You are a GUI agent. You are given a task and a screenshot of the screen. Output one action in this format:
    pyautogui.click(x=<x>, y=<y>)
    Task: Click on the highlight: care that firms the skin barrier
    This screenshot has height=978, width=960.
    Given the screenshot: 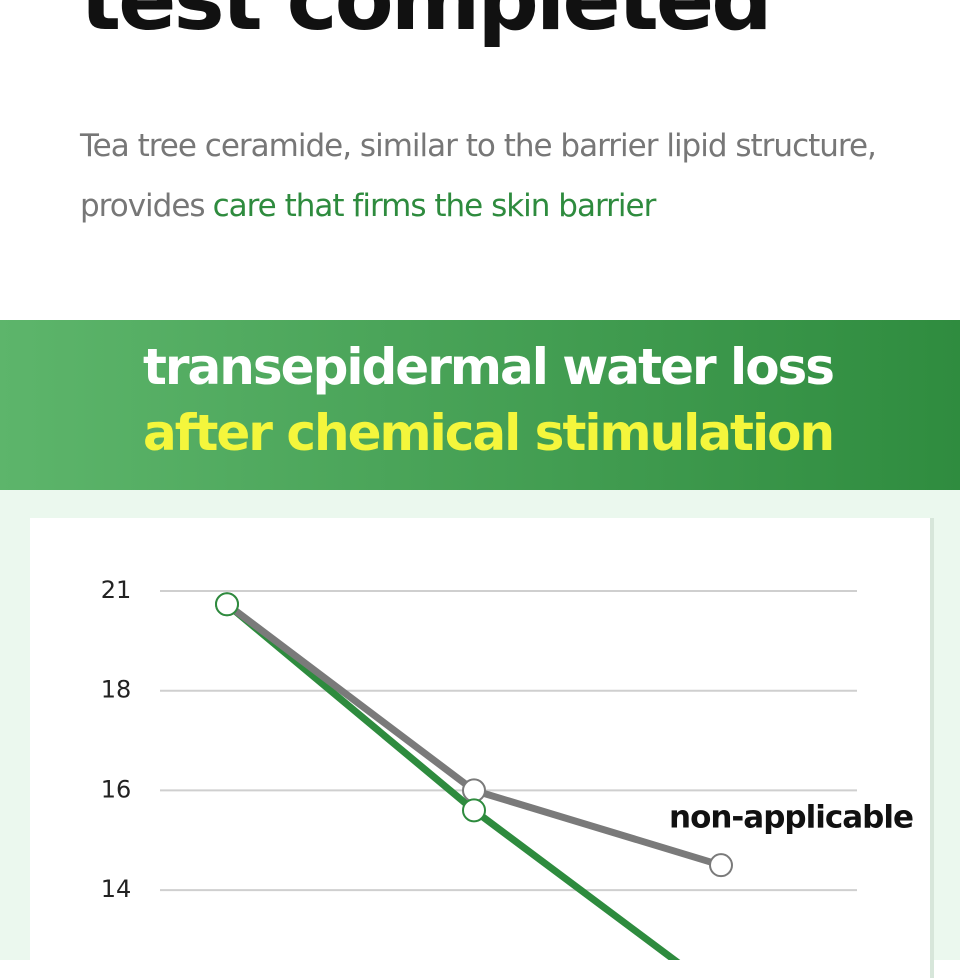 What is the action you would take?
    pyautogui.click(x=434, y=206)
    